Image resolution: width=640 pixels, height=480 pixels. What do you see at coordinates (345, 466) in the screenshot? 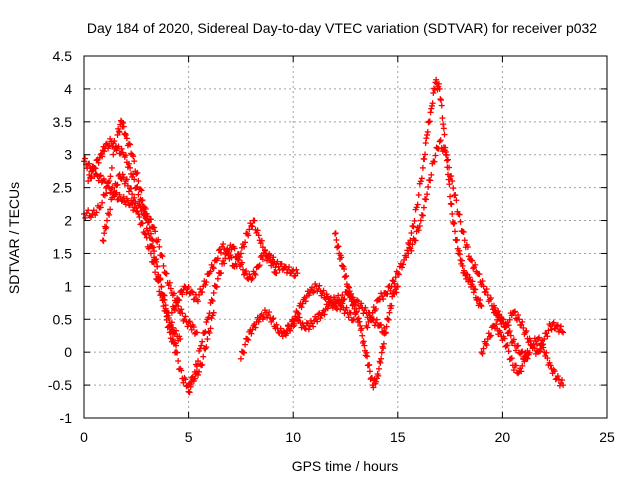
I see `x-axis-label: GPS time / hours` at bounding box center [345, 466].